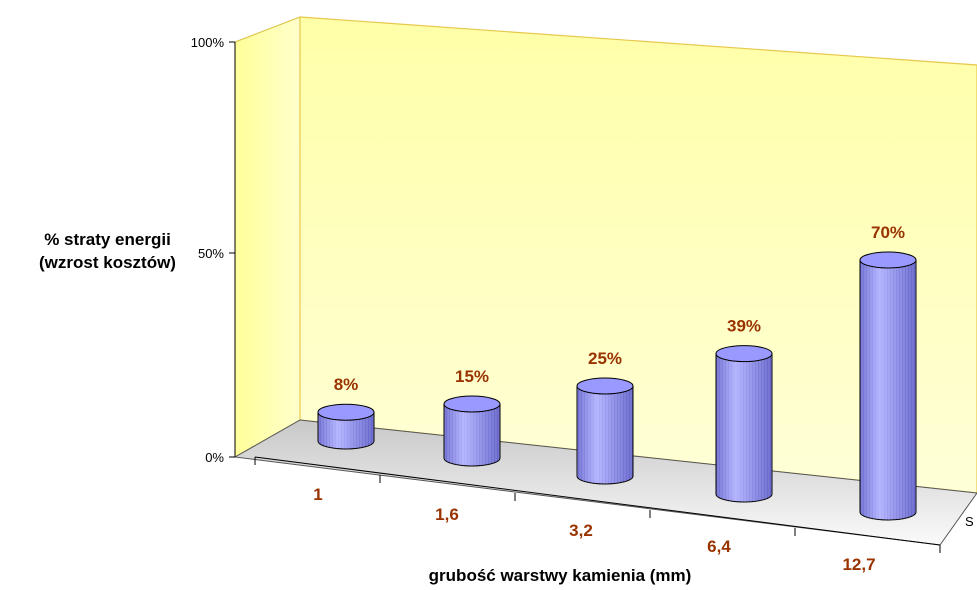 The height and width of the screenshot is (590, 977). What do you see at coordinates (597, 501) in the screenshot?
I see `x-axis-line` at bounding box center [597, 501].